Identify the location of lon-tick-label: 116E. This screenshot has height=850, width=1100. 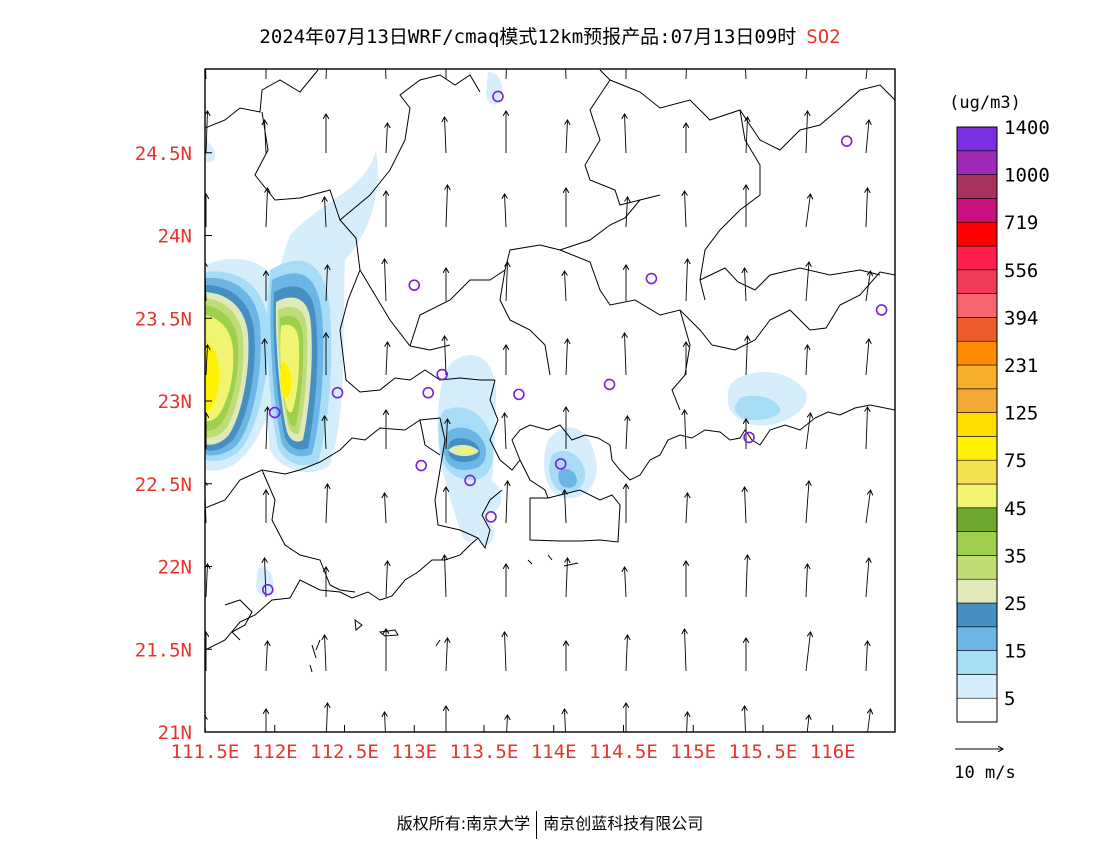
(833, 752).